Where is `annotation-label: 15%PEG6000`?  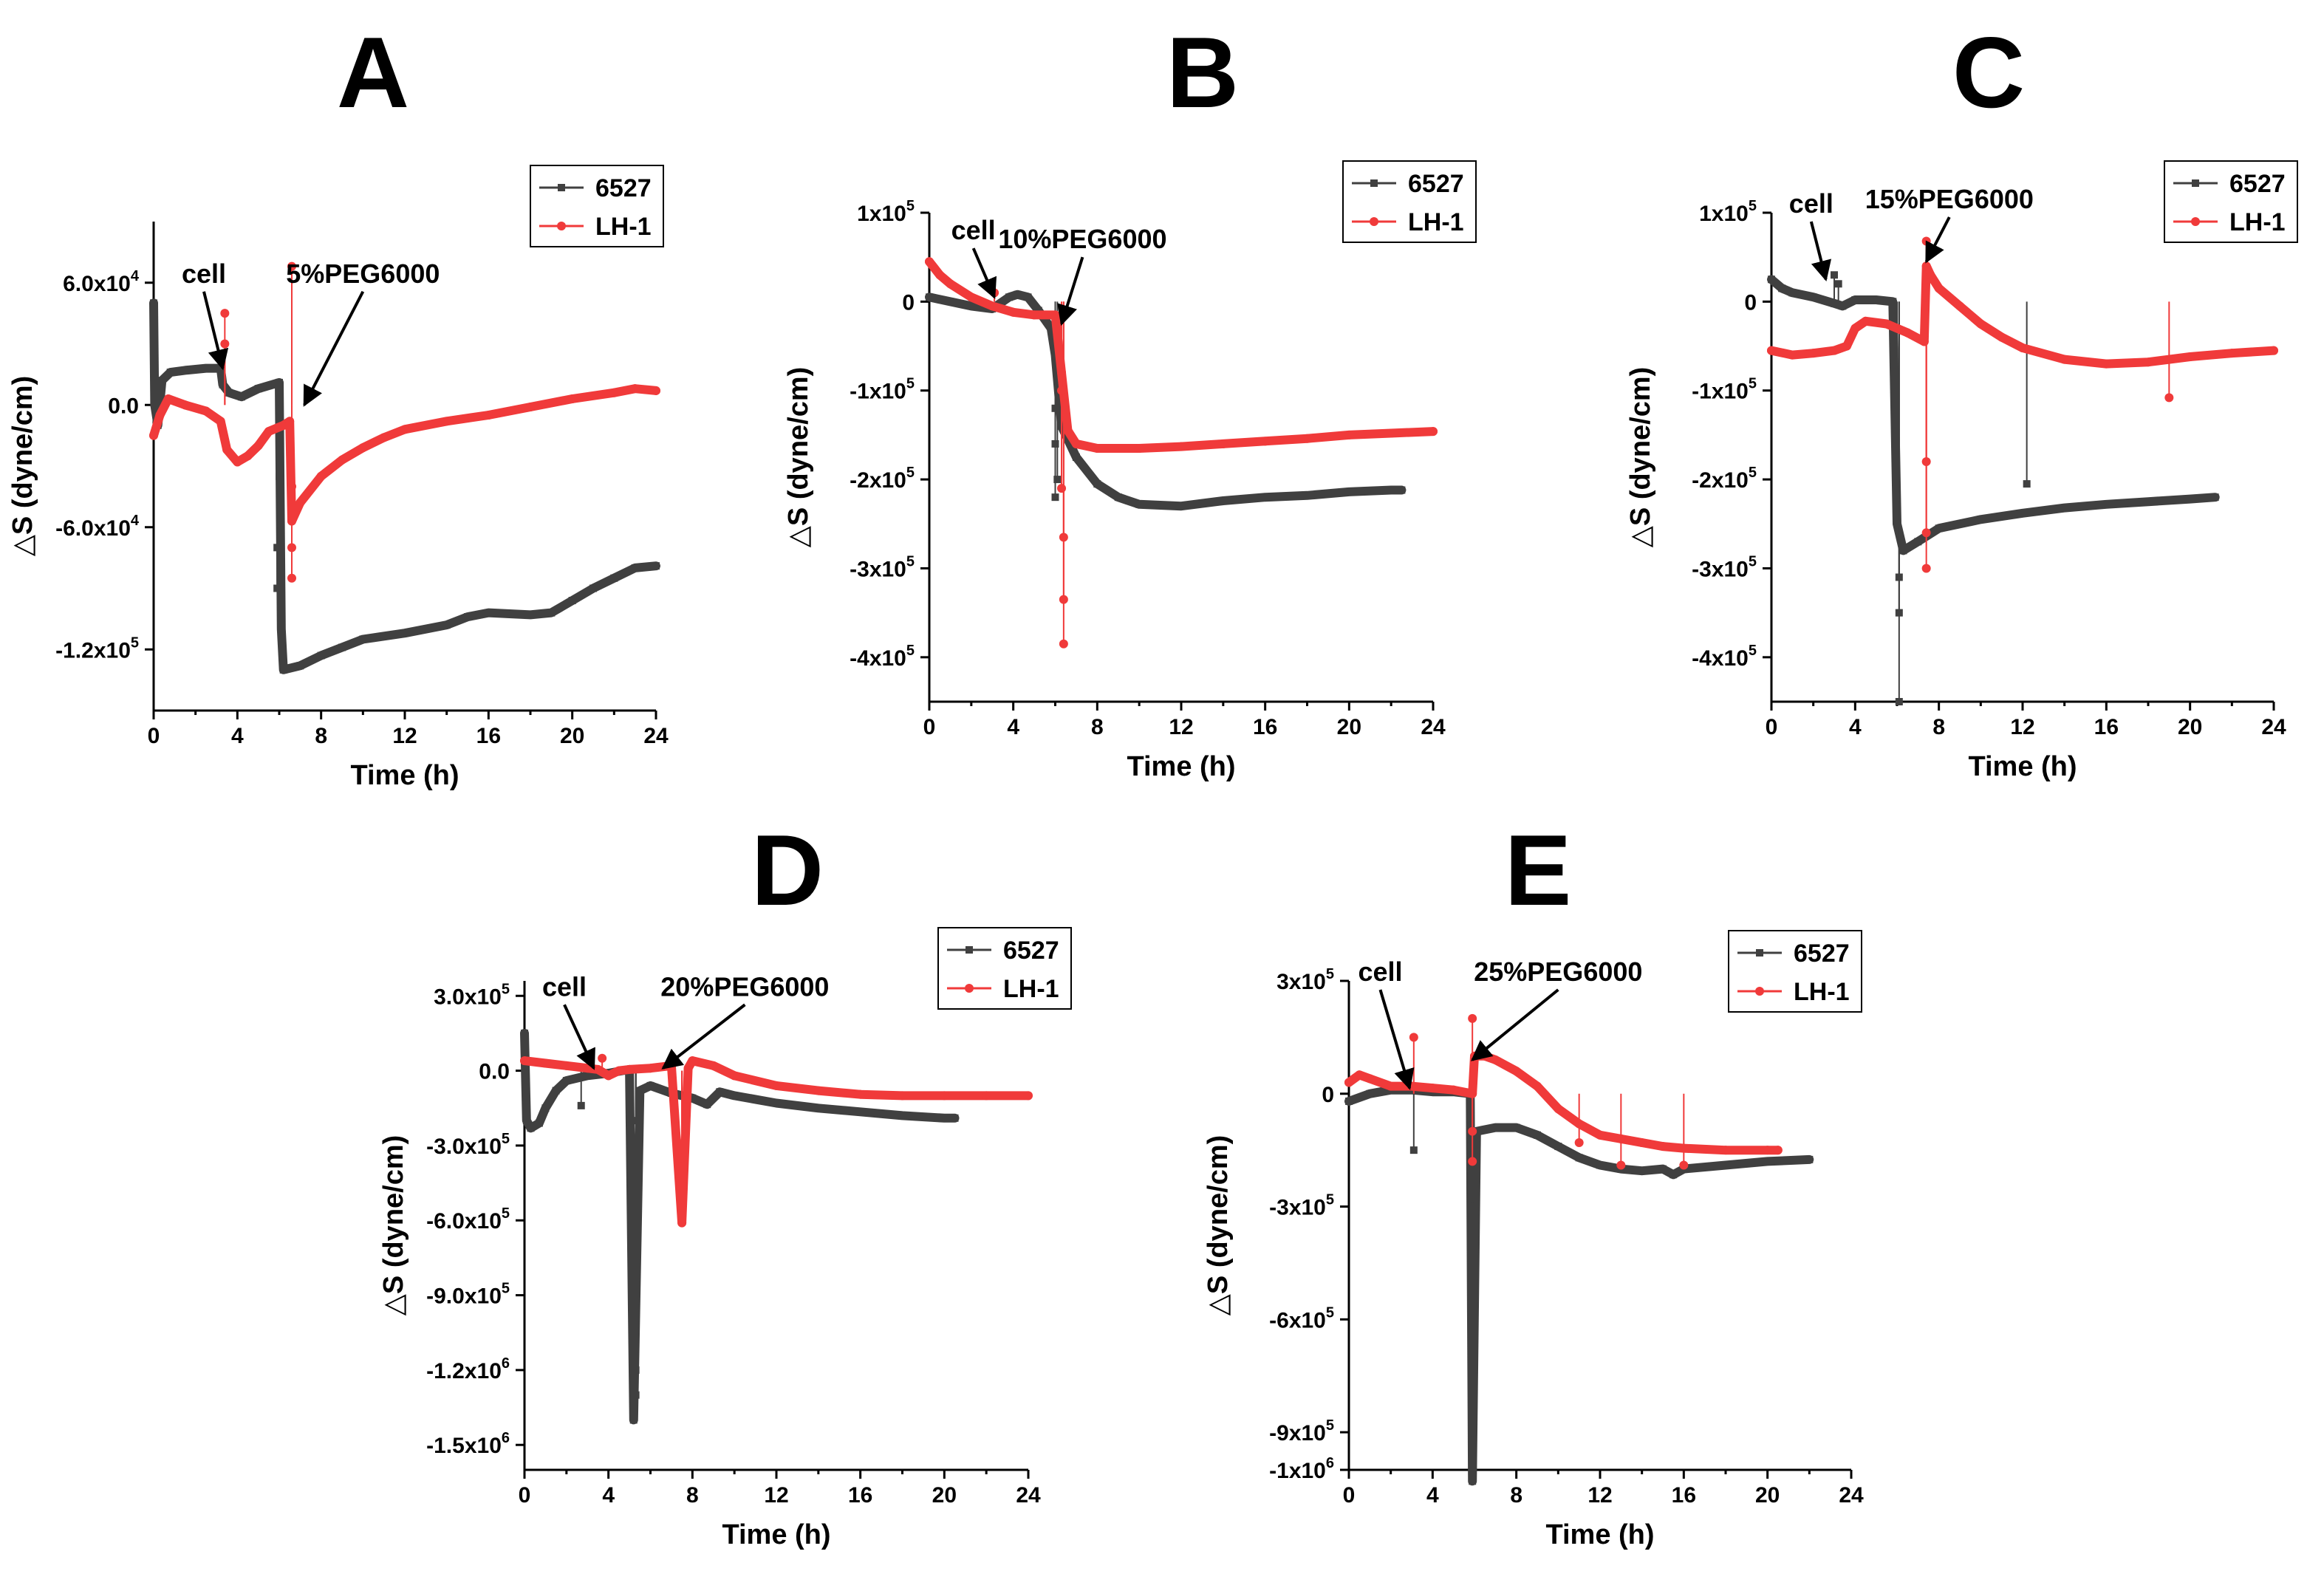 annotation-label: 15%PEG6000 is located at coordinates (1949, 199).